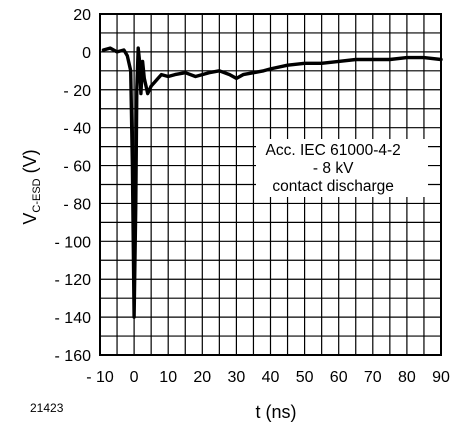  Describe the element at coordinates (202, 377) in the screenshot. I see `x-tick-label: 20` at that location.